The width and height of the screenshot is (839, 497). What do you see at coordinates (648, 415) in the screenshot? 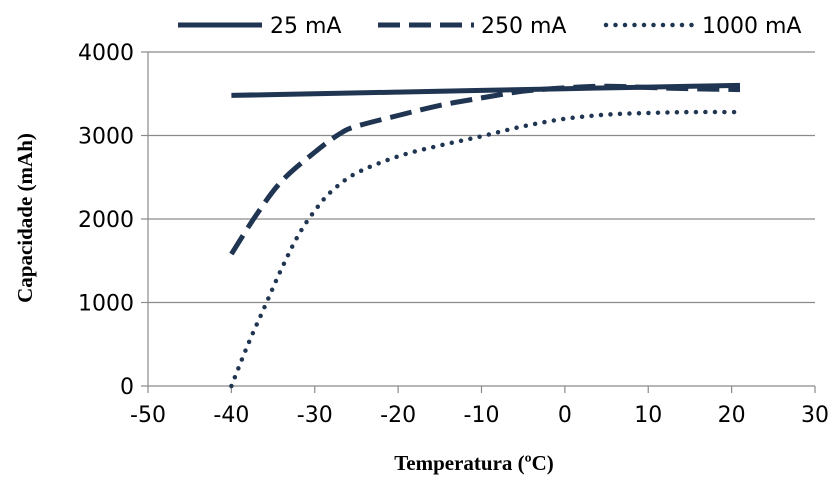
I see `x-tick-label: 10` at bounding box center [648, 415].